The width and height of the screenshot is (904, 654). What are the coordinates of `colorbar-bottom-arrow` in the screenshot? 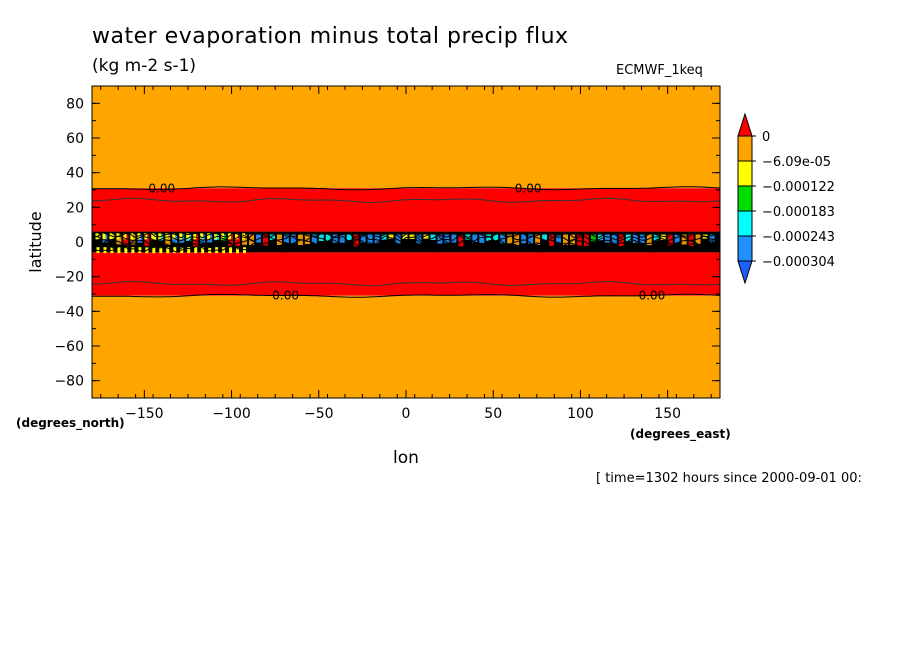 It's located at (745, 272).